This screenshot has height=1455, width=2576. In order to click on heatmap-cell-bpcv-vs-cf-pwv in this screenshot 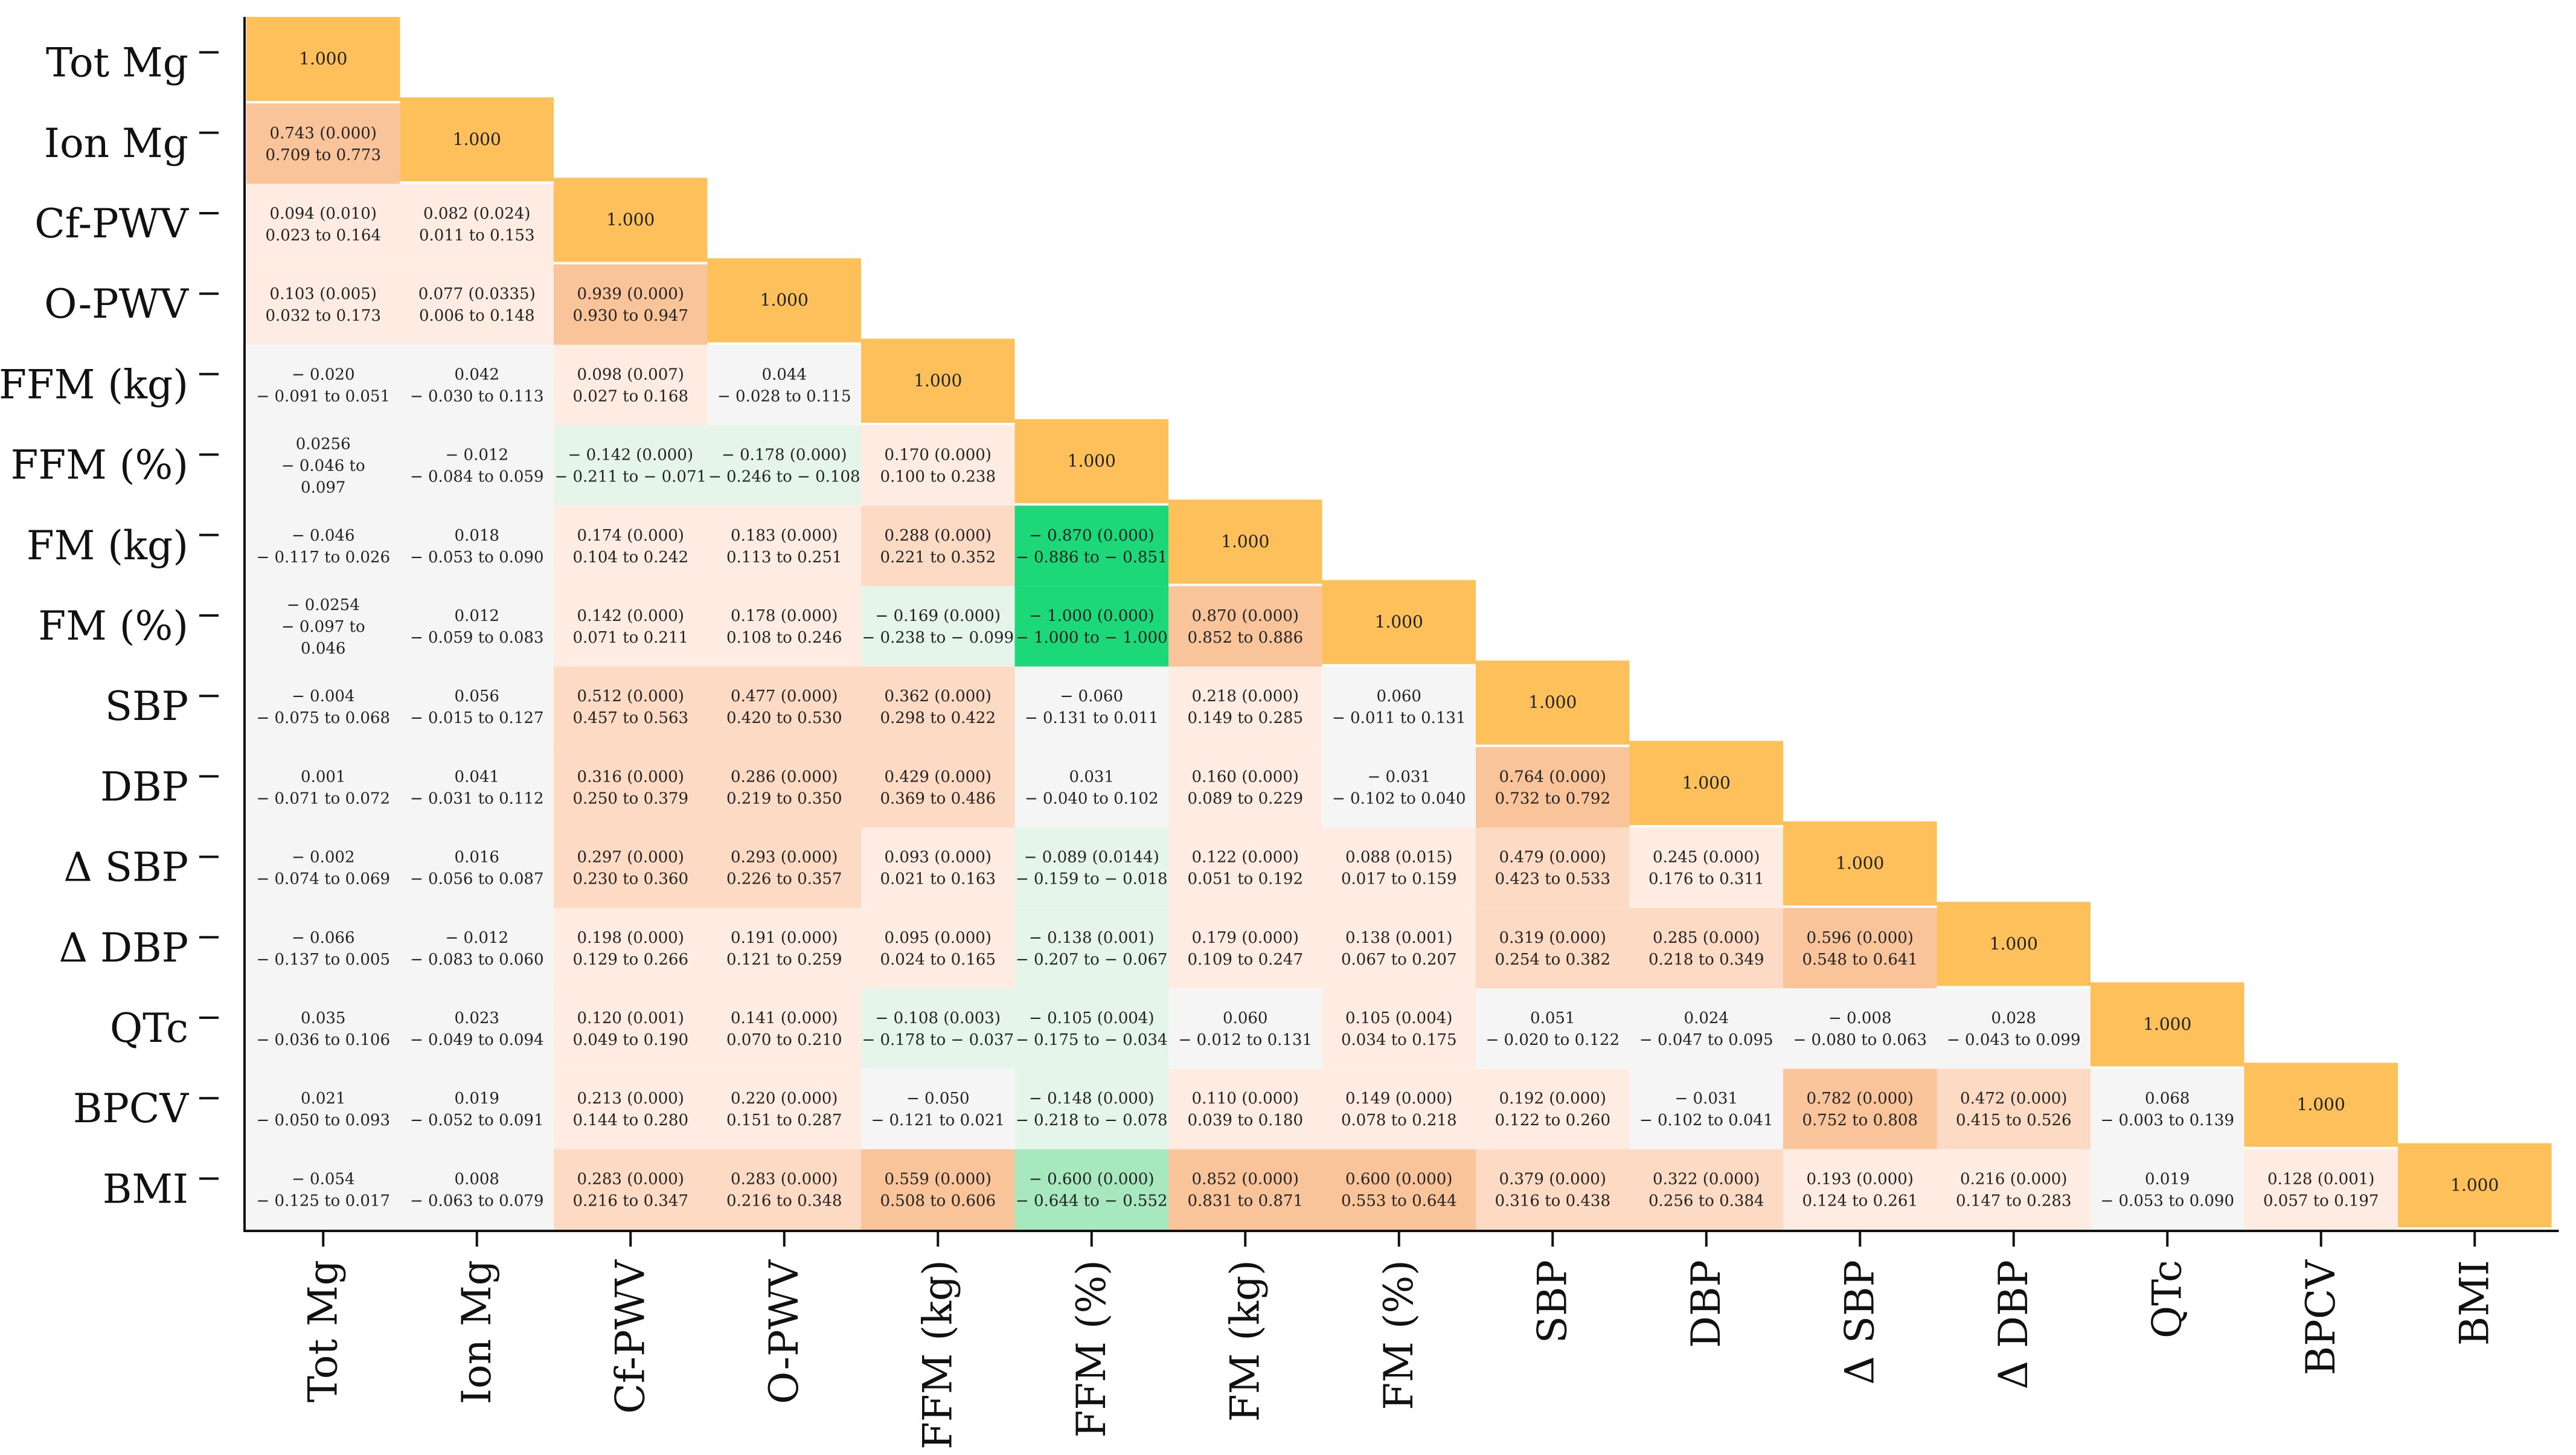, I will do `click(631, 1108)`.